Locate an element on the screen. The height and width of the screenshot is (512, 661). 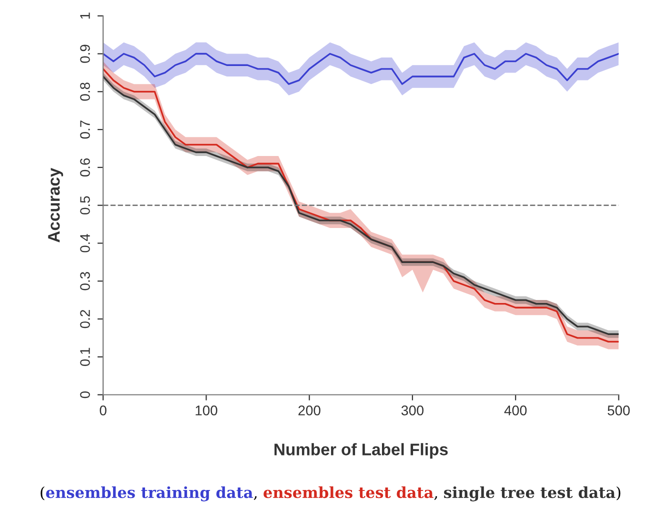
x-axis-title: Number of Label Flips is located at coordinates (361, 451).